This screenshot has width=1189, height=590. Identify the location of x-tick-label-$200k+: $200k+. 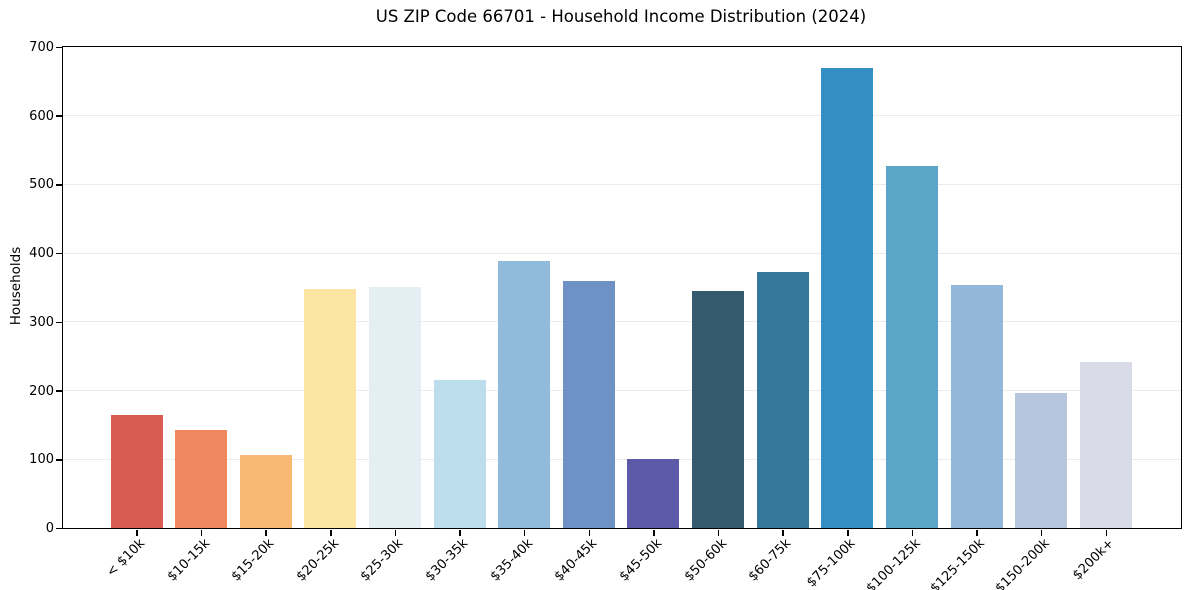
(1094, 560).